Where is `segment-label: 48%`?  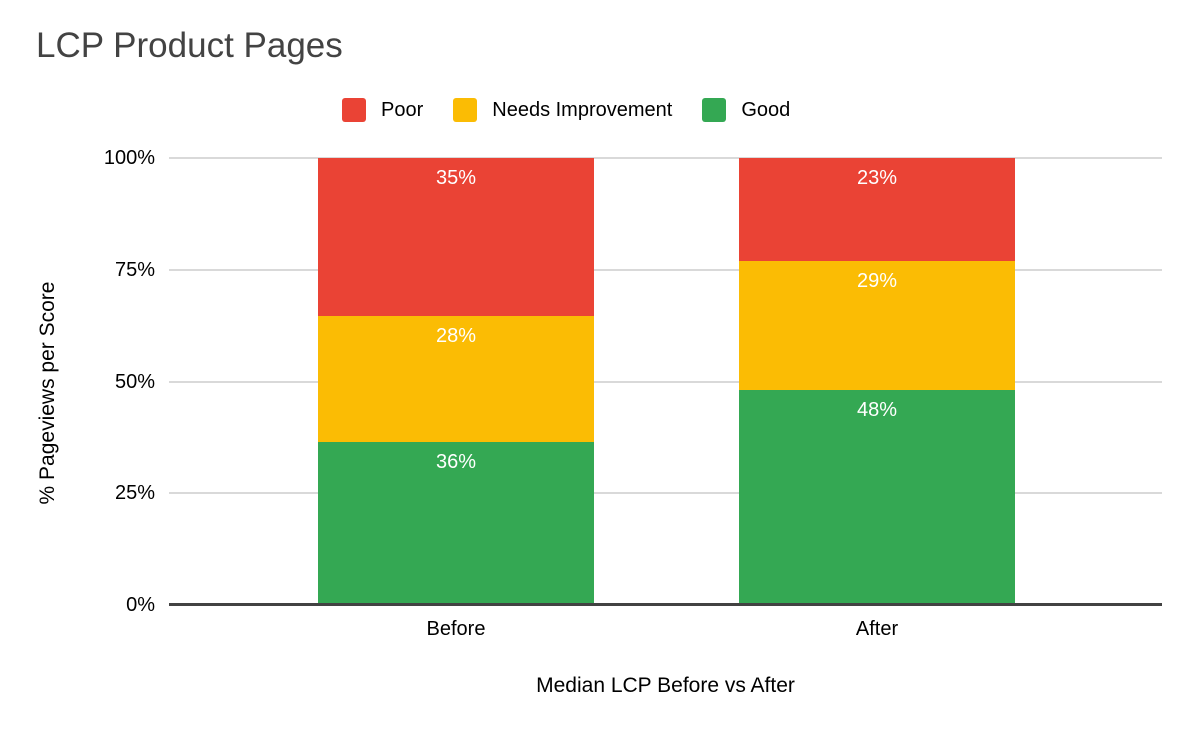
segment-label: 48% is located at coordinates (877, 410).